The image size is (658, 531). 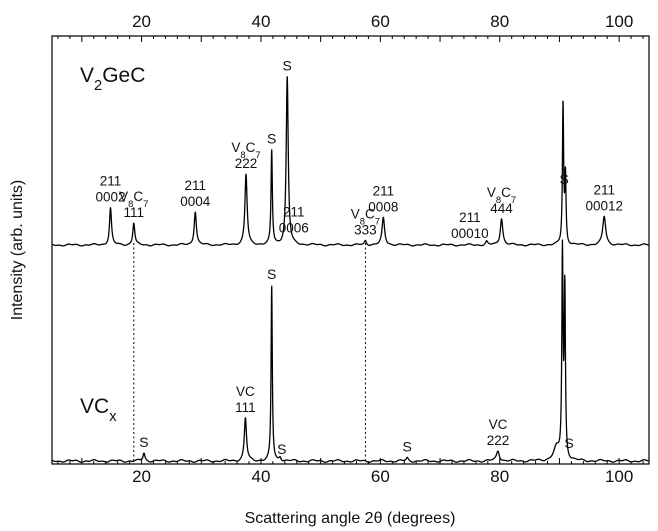 What do you see at coordinates (499, 476) in the screenshot?
I see `x-tick-label-bottom: 80` at bounding box center [499, 476].